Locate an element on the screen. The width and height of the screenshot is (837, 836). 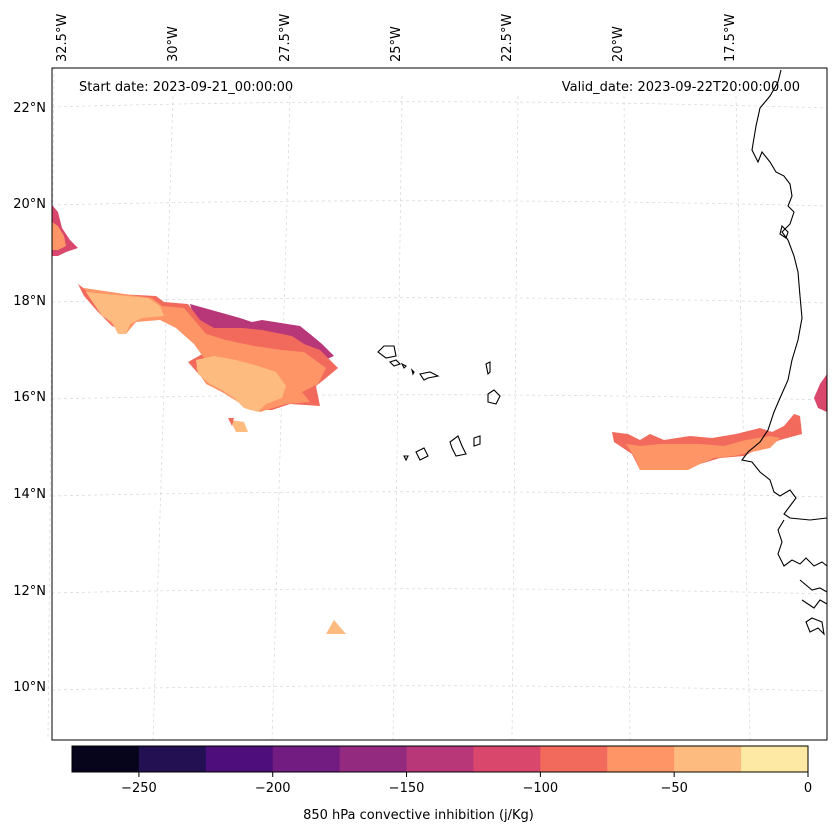
cin-patch-nw-light is located at coordinates (125, 313).